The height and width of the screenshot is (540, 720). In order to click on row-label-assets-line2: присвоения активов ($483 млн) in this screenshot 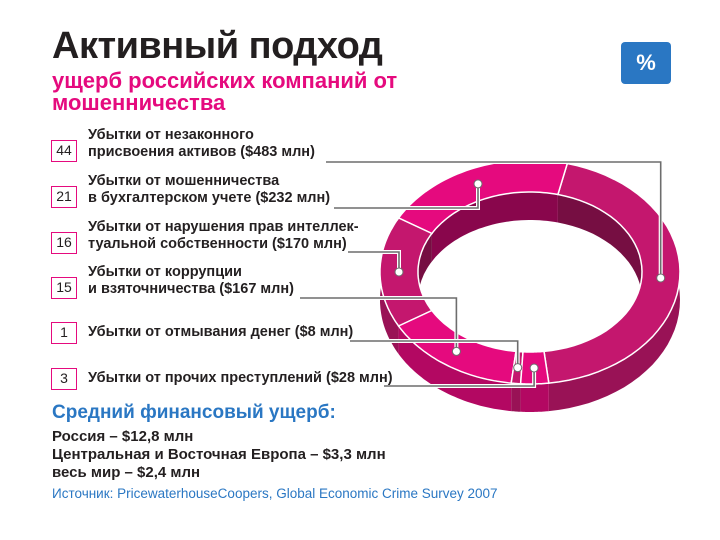, I will do `click(201, 152)`.